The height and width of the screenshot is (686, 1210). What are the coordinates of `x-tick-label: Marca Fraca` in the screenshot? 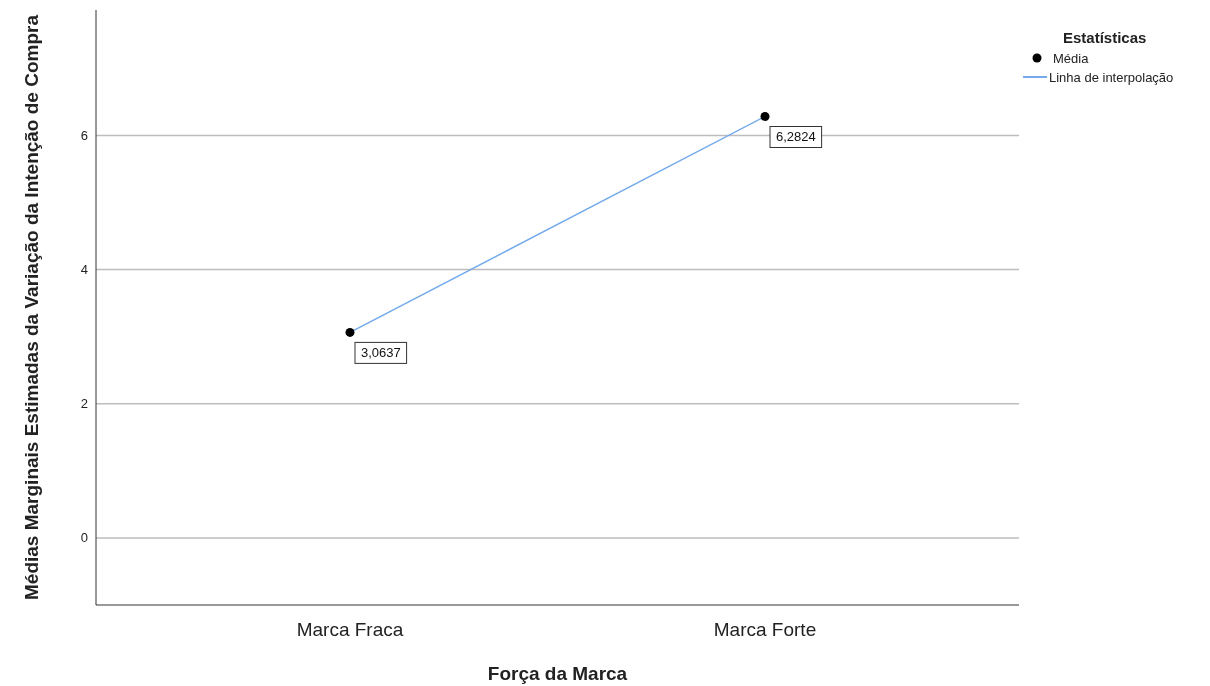 It's located at (350, 629).